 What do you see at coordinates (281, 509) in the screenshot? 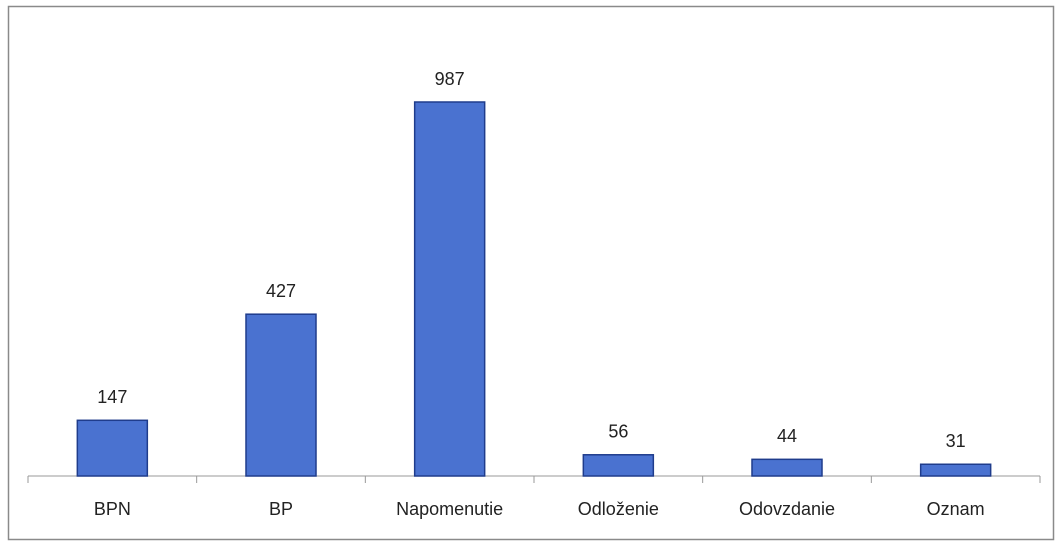
I see `x-tick-label: BP` at bounding box center [281, 509].